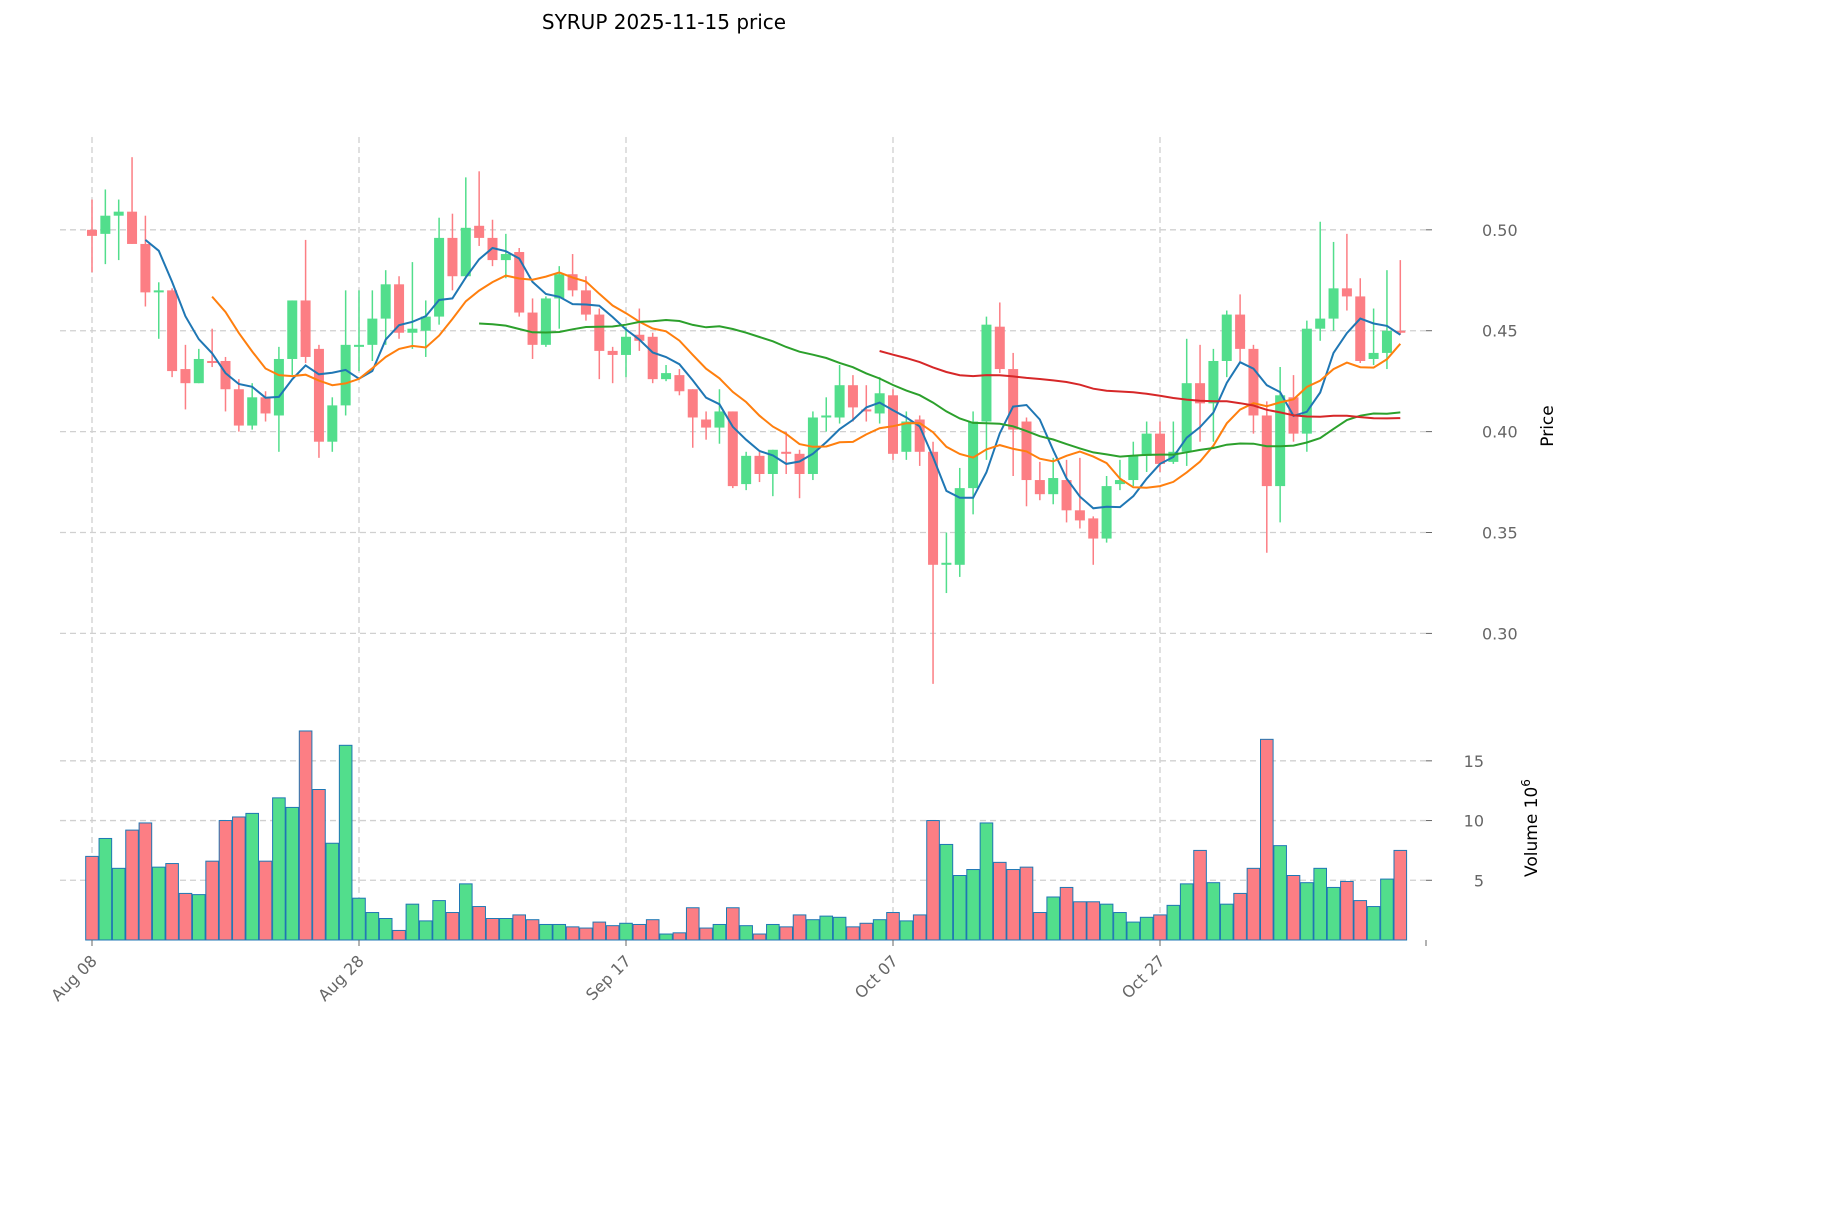  I want to click on volume-axis-label: Volume 106, so click(1530, 828).